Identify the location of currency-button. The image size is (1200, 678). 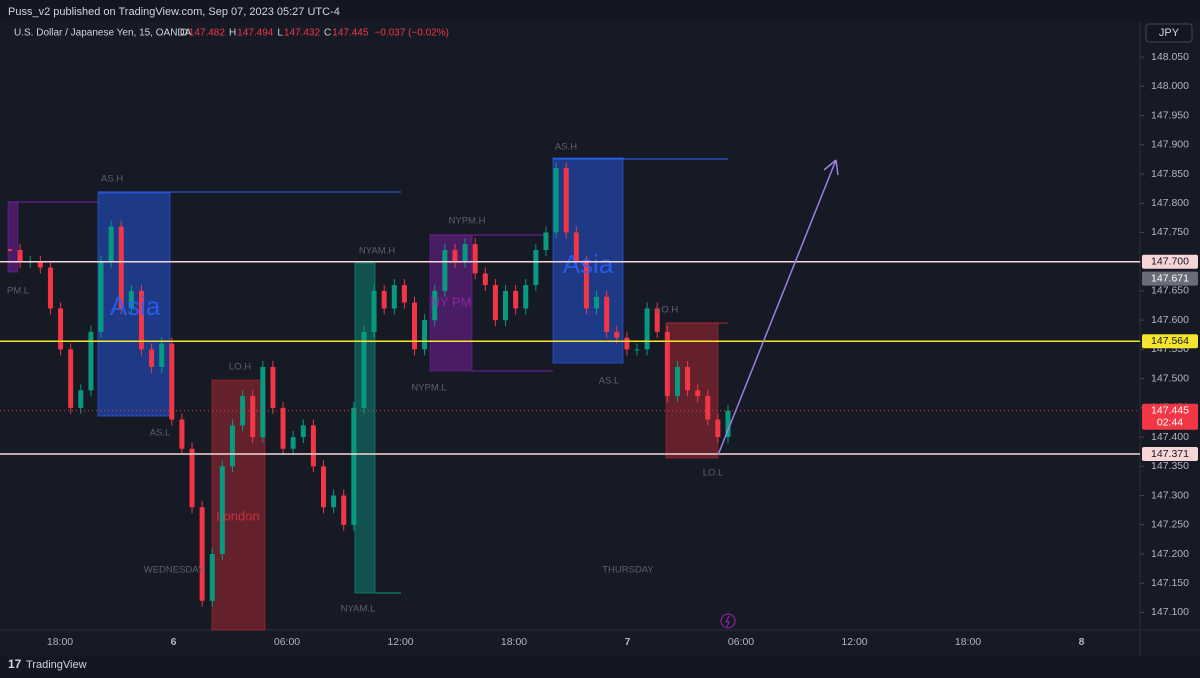
(1169, 33).